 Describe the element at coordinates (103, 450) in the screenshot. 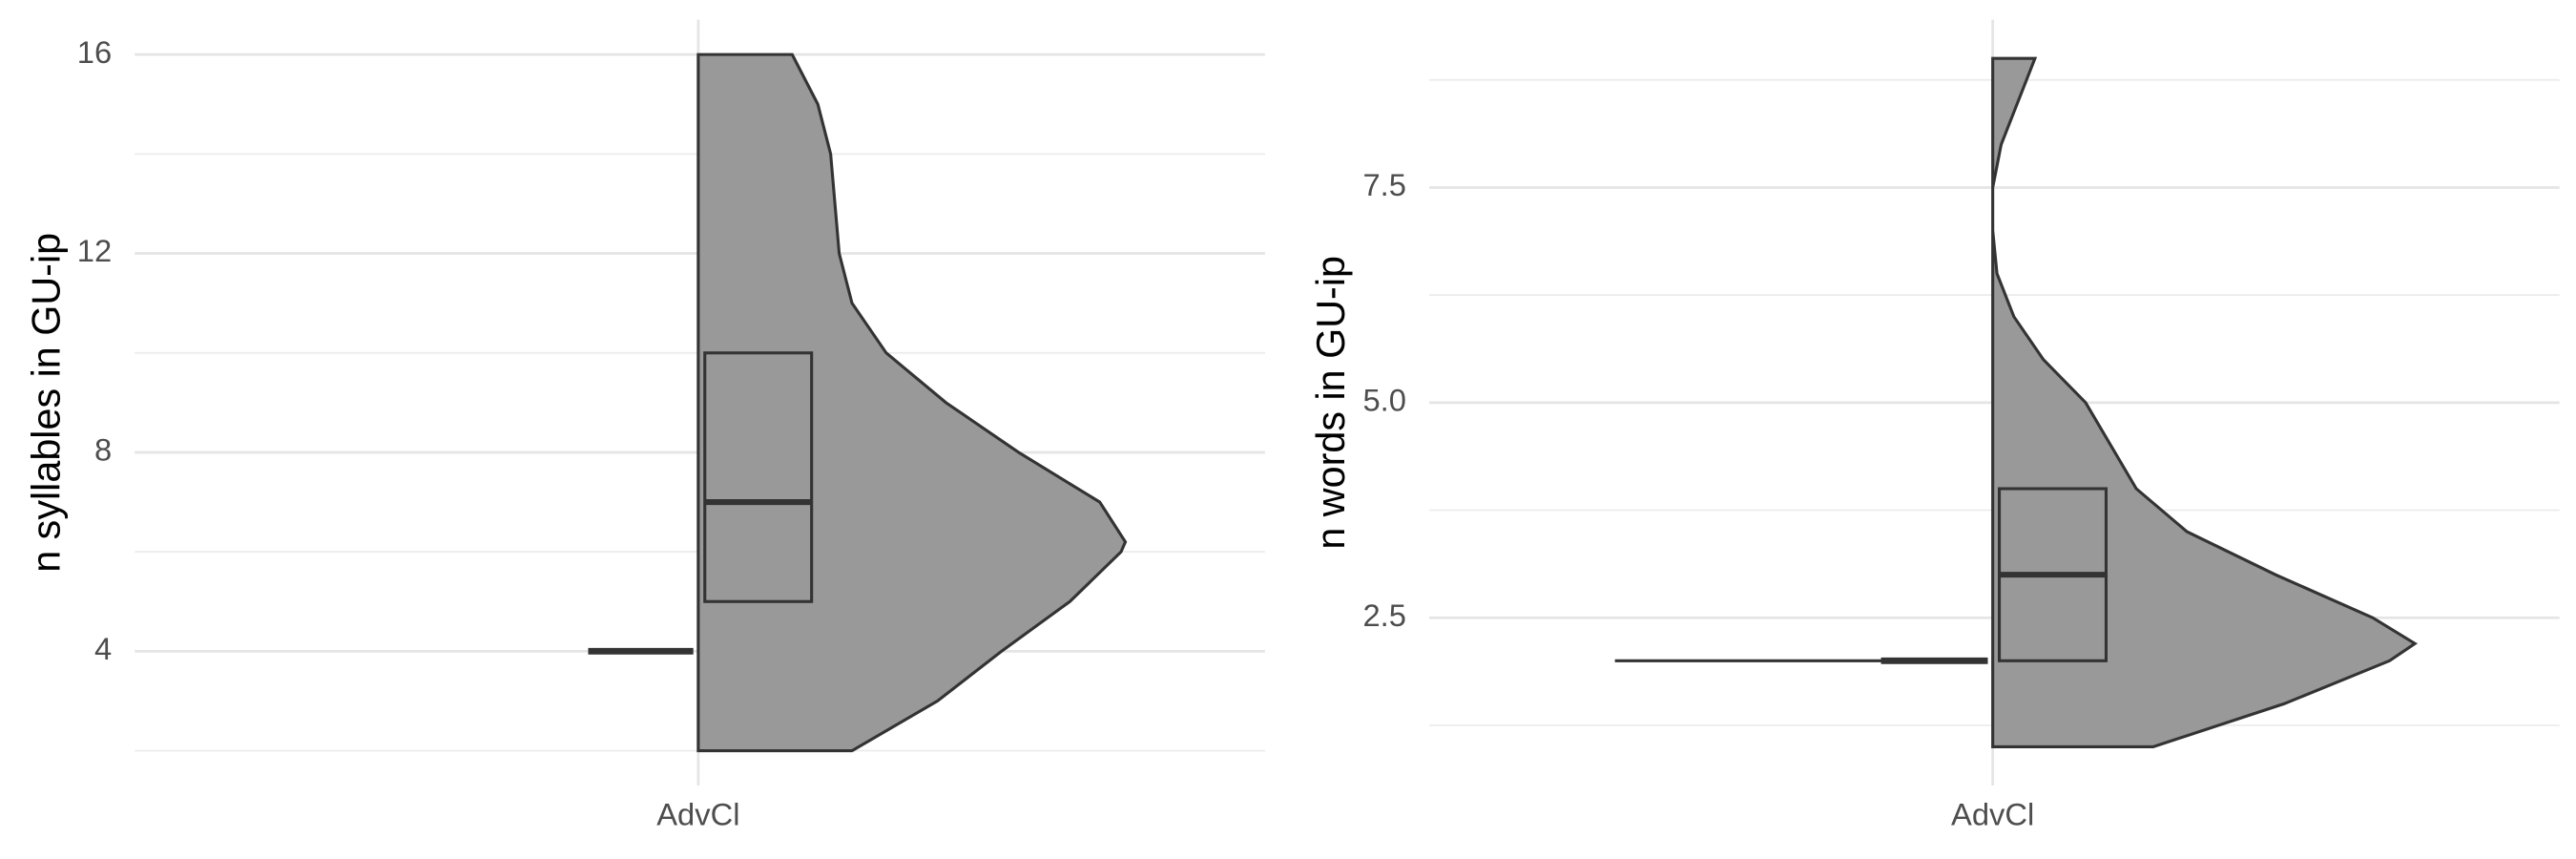

I see `y-tick-label: 8` at that location.